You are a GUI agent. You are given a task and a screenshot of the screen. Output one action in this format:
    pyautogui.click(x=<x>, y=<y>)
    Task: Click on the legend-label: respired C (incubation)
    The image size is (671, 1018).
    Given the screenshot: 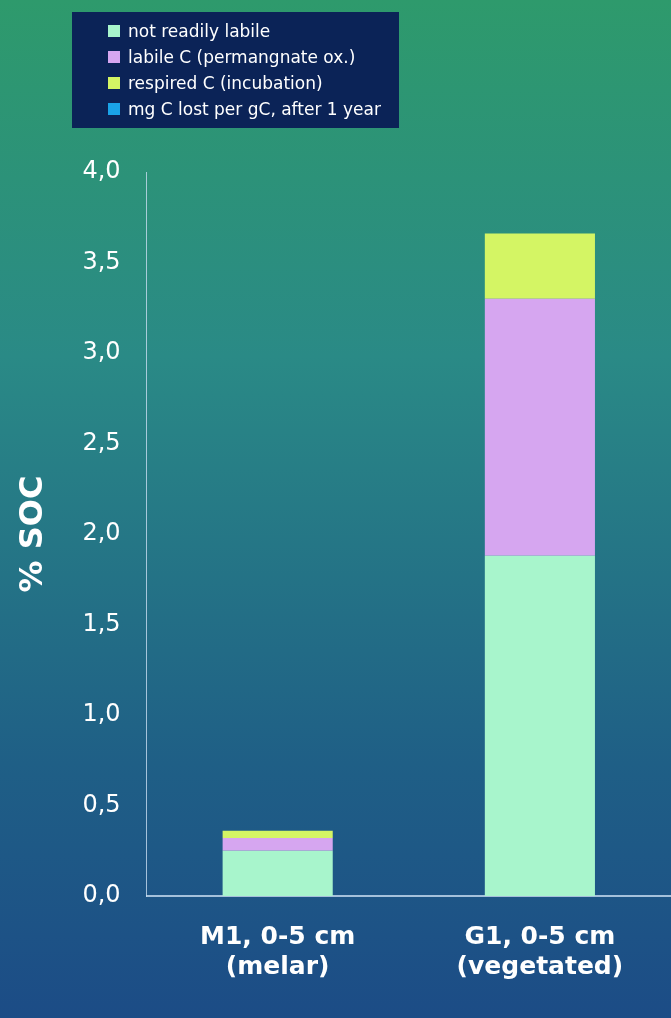 What is the action you would take?
    pyautogui.click(x=225, y=83)
    